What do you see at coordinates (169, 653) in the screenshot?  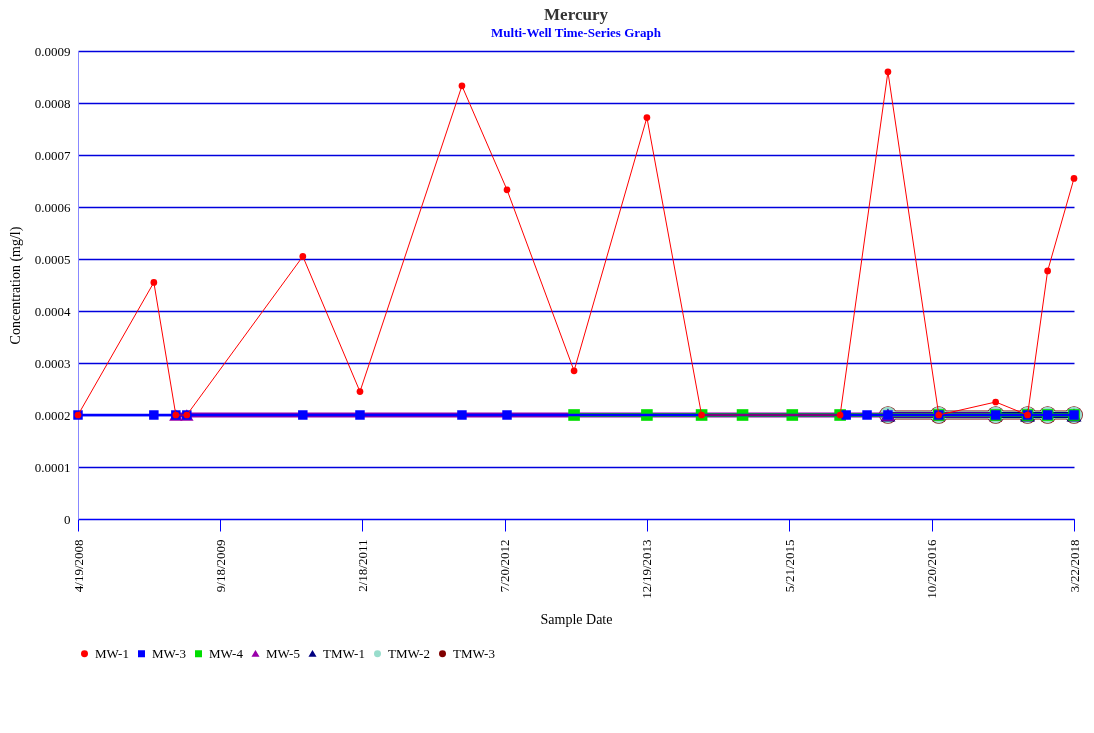 I see `legend-label: MW-3` at bounding box center [169, 653].